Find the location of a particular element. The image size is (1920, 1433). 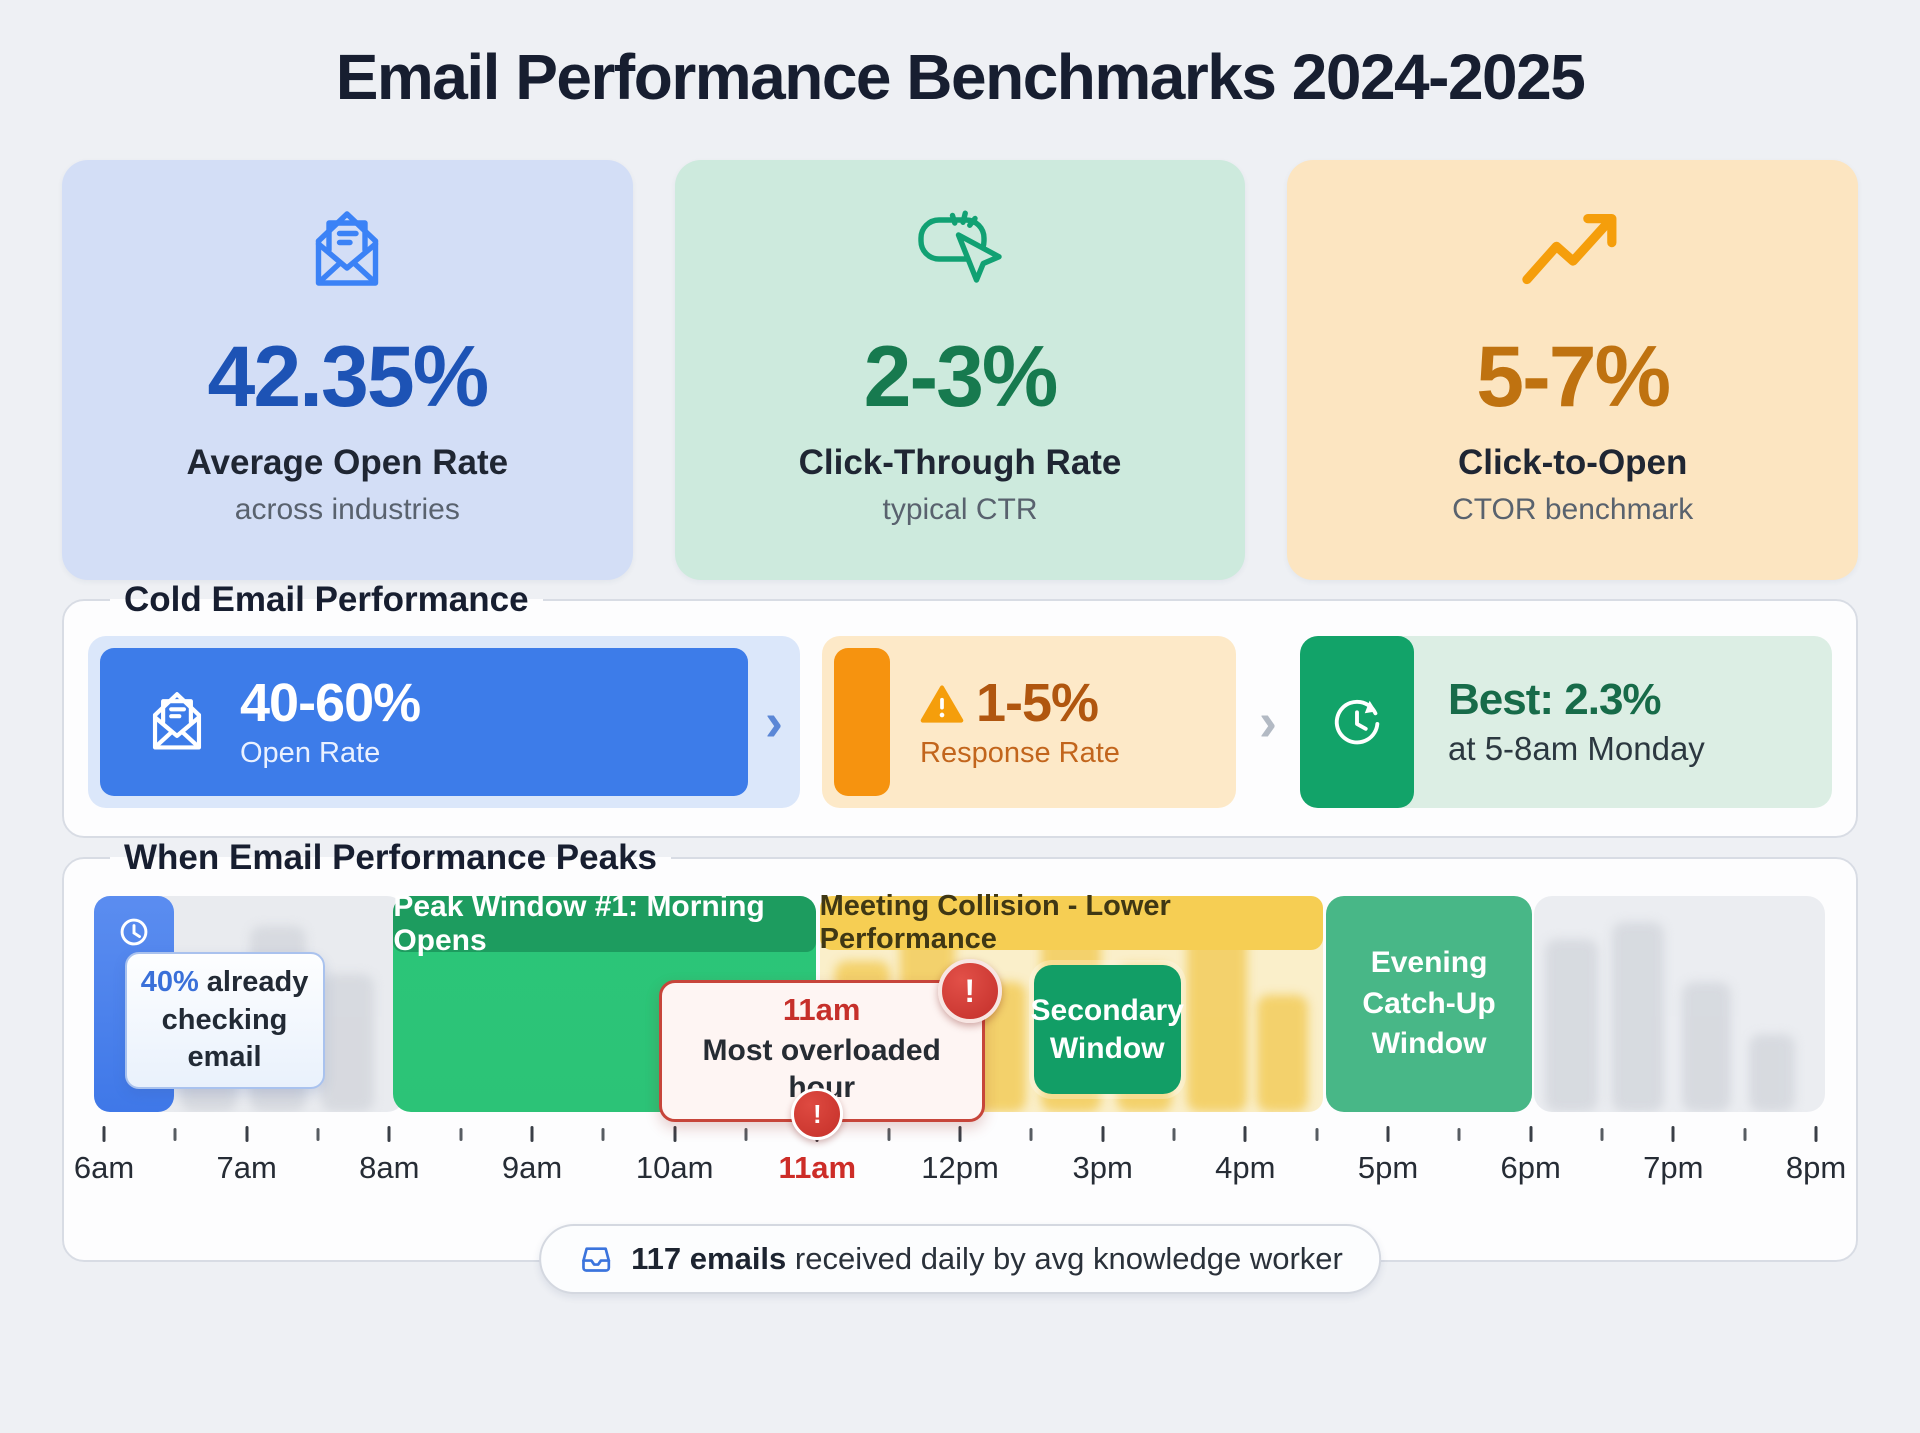

stat-value: 5-7% is located at coordinates (1573, 377).